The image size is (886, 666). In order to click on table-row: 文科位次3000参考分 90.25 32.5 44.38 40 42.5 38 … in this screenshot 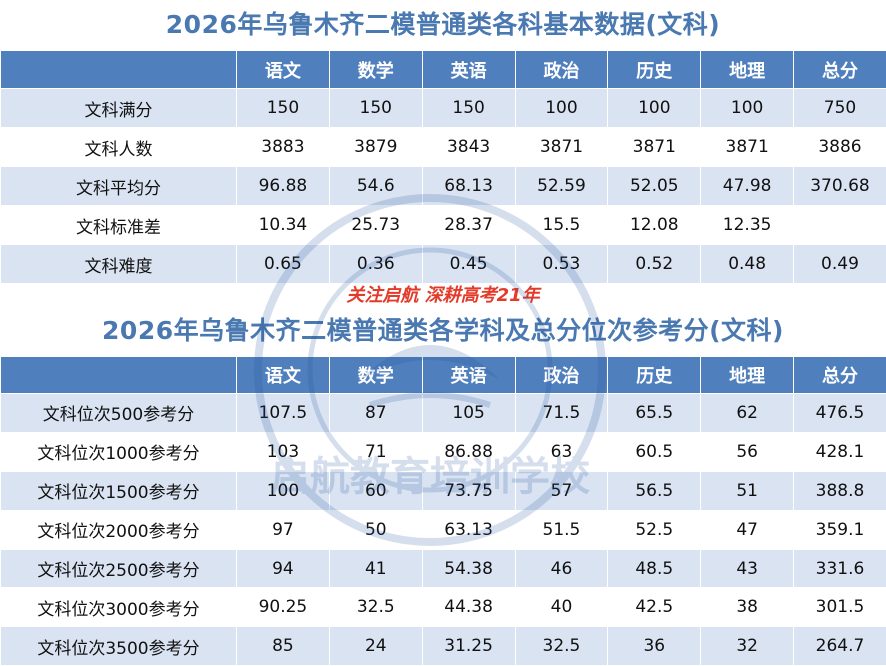, I will do `click(443, 607)`.